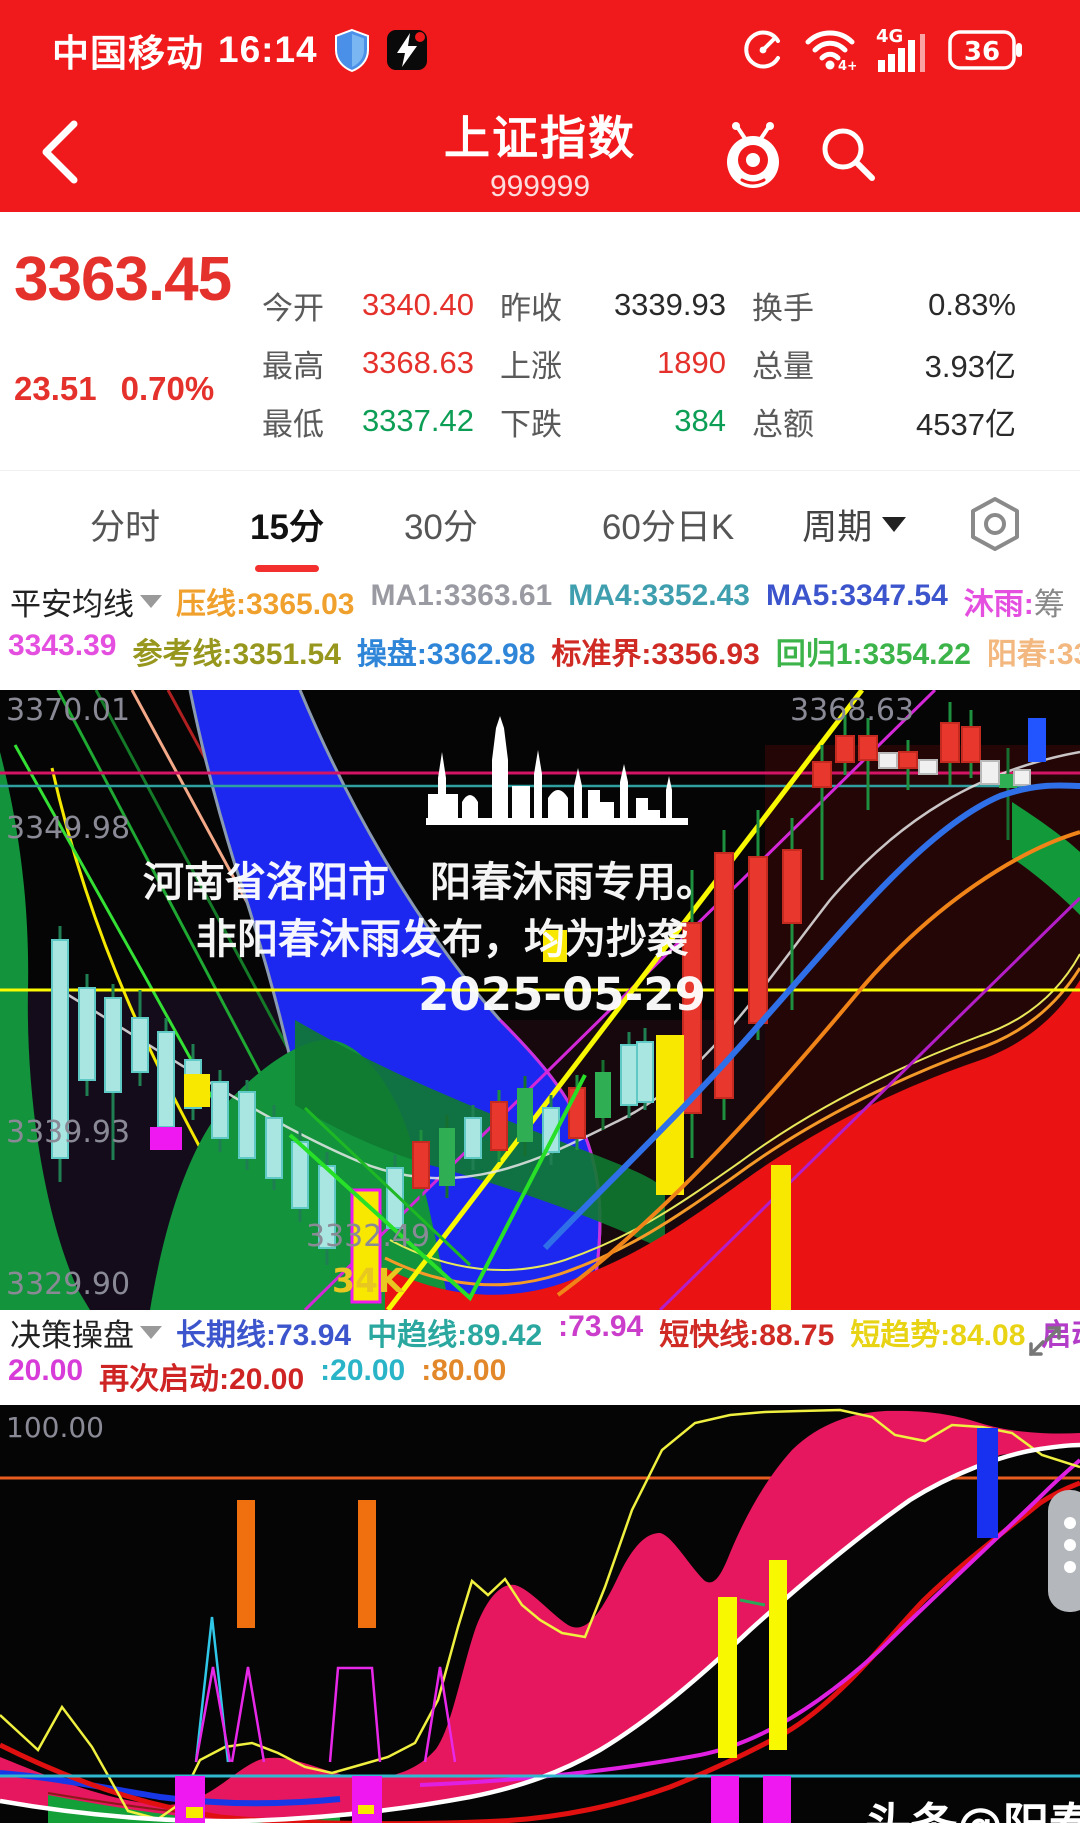  What do you see at coordinates (669, 304) in the screenshot?
I see `stat-value: 3339.93` at bounding box center [669, 304].